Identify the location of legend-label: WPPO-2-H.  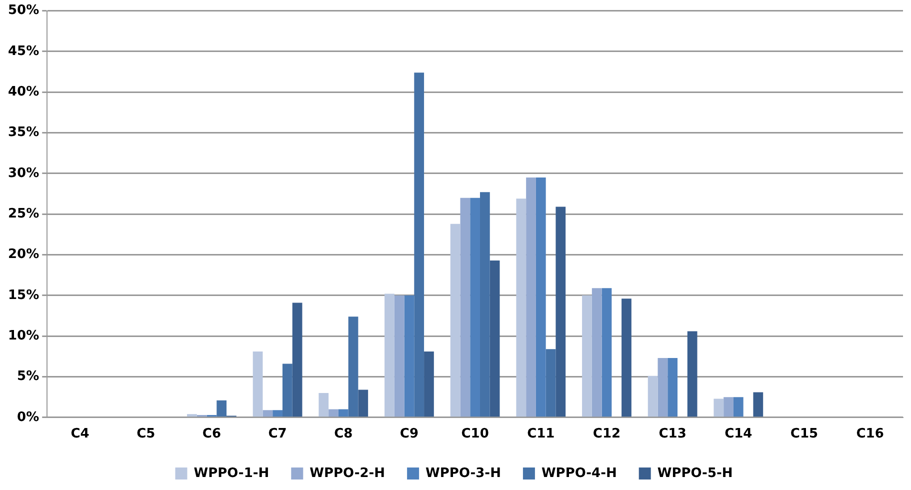
(348, 473).